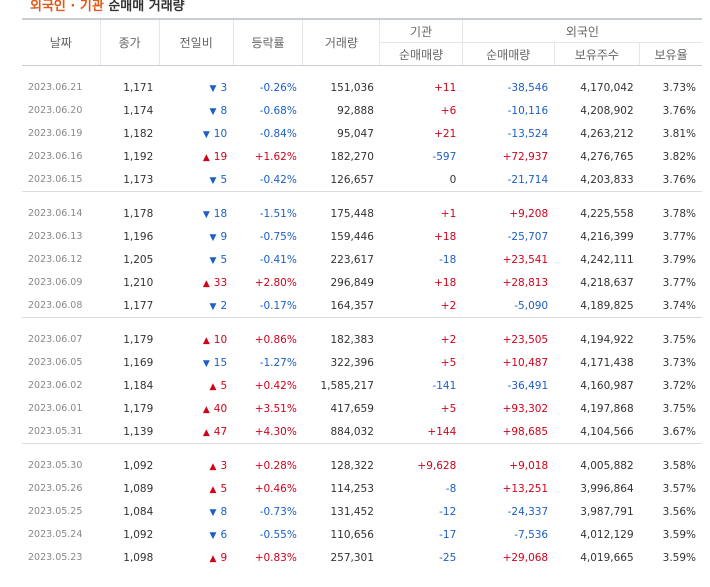 This screenshot has height=587, width=710. What do you see at coordinates (55, 339) in the screenshot?
I see `date-cell: 2023.06.07` at bounding box center [55, 339].